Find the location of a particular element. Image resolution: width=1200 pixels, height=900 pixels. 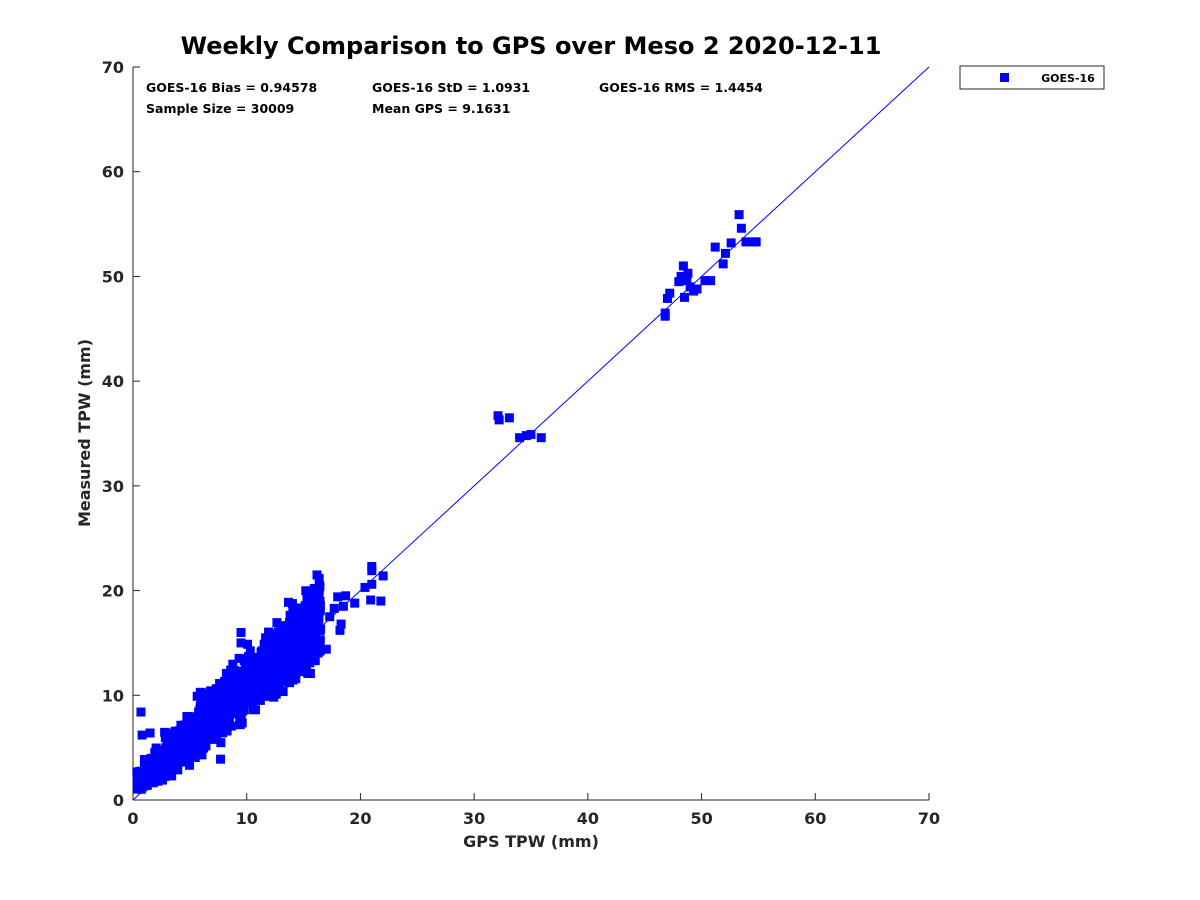

x-tick-label: 50 is located at coordinates (701, 818).